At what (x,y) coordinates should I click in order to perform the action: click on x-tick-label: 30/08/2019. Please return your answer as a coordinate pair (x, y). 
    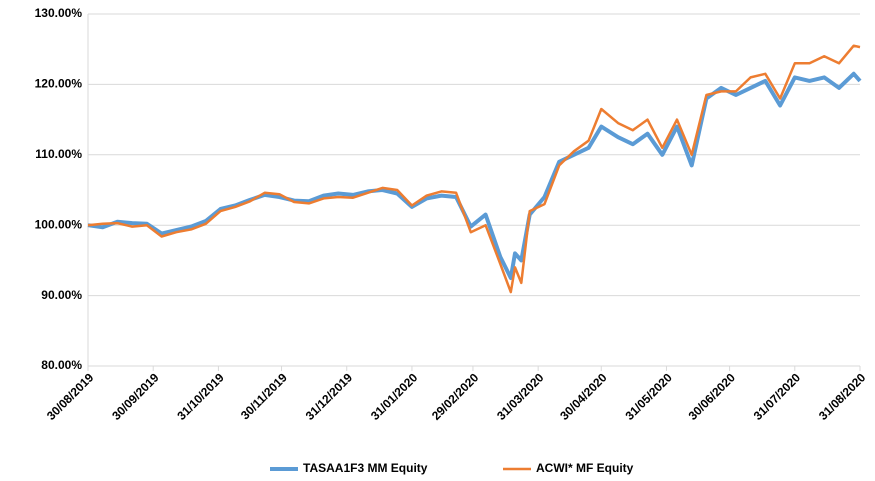
    Looking at the image, I should click on (70, 396).